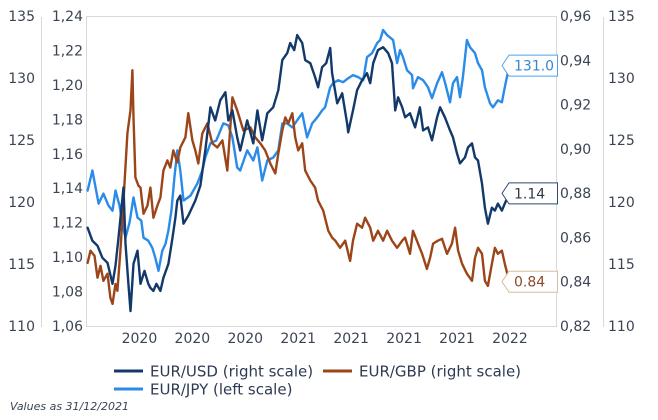 This screenshot has width=658, height=420. I want to click on y-tick-label-y-outer-left: 110, so click(21, 327).